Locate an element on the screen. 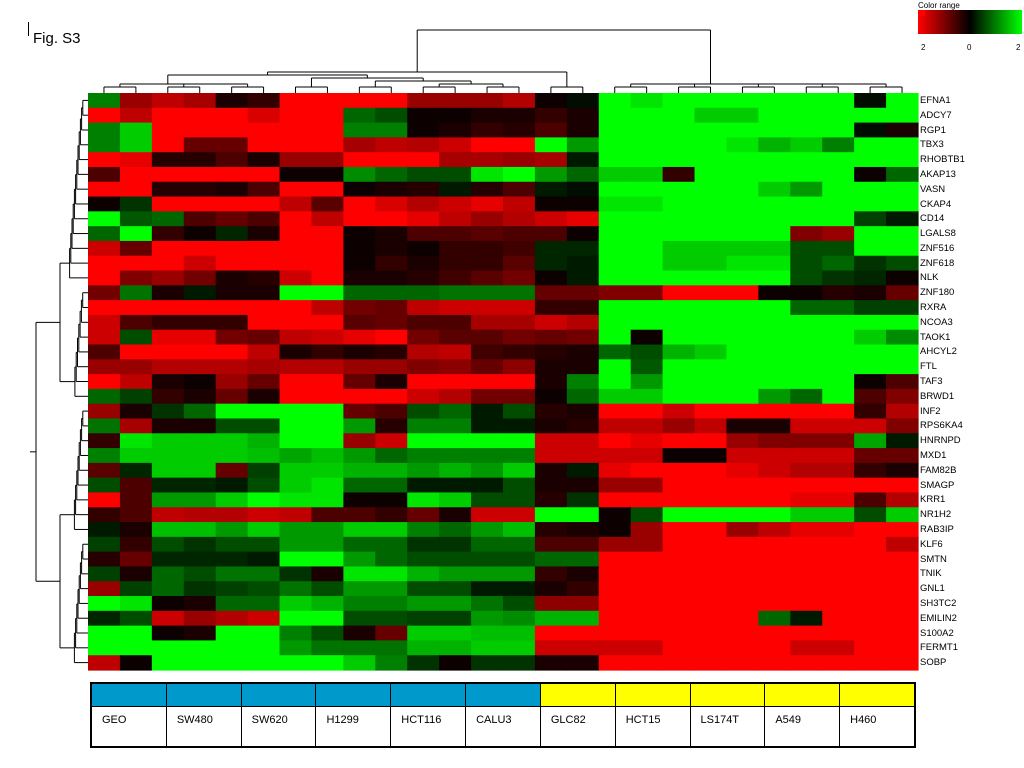 Image resolution: width=1024 pixels, height=768 pixels. row-label: CD14 is located at coordinates (932, 219).